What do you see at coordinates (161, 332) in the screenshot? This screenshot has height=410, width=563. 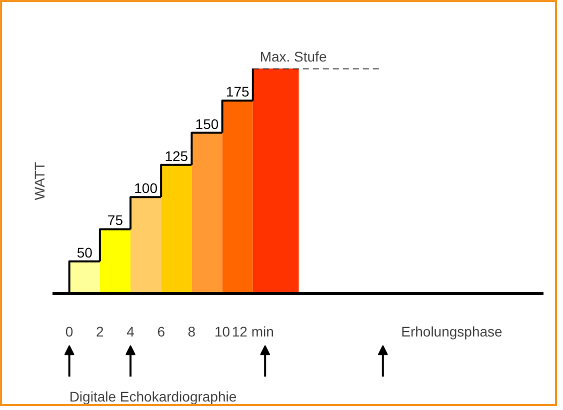 I see `x-tick-label: 6` at bounding box center [161, 332].